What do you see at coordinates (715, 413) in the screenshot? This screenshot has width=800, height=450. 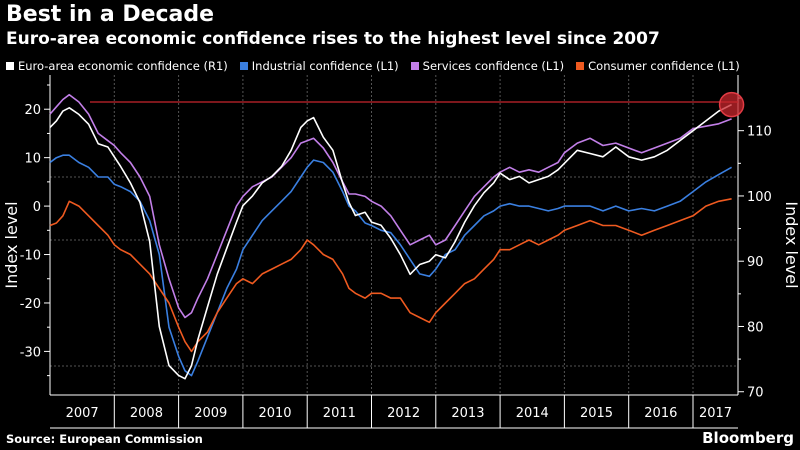 I see `x-tick-label: 2017` at bounding box center [715, 413].